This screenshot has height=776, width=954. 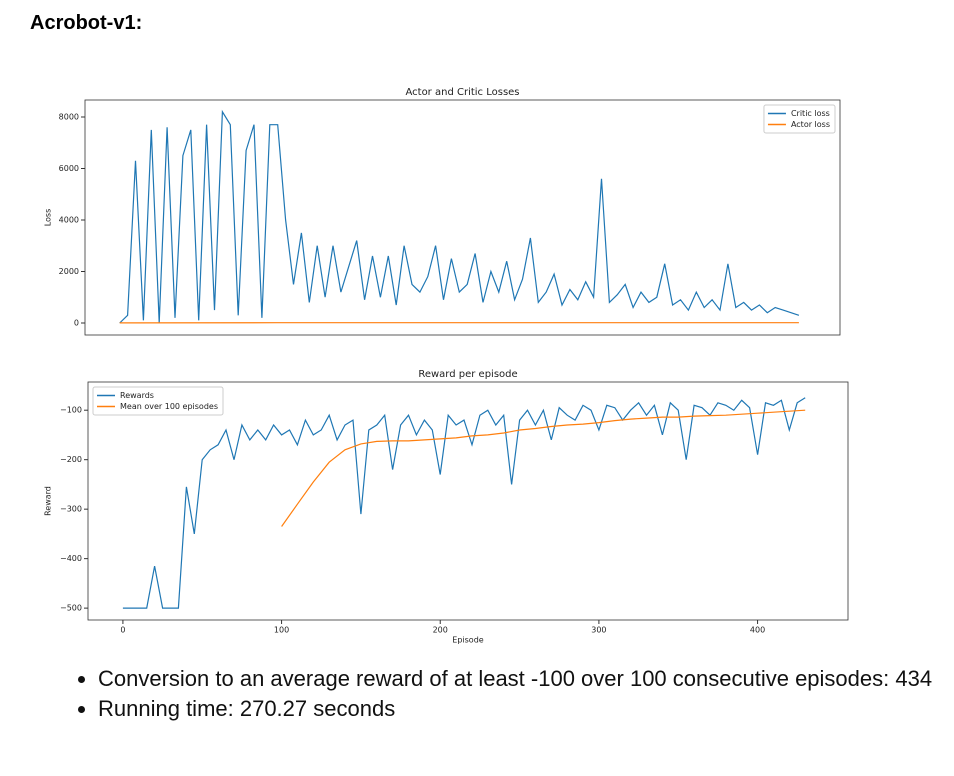 What do you see at coordinates (462, 92) in the screenshot?
I see `chart-title: Actor and Critic Losses` at bounding box center [462, 92].